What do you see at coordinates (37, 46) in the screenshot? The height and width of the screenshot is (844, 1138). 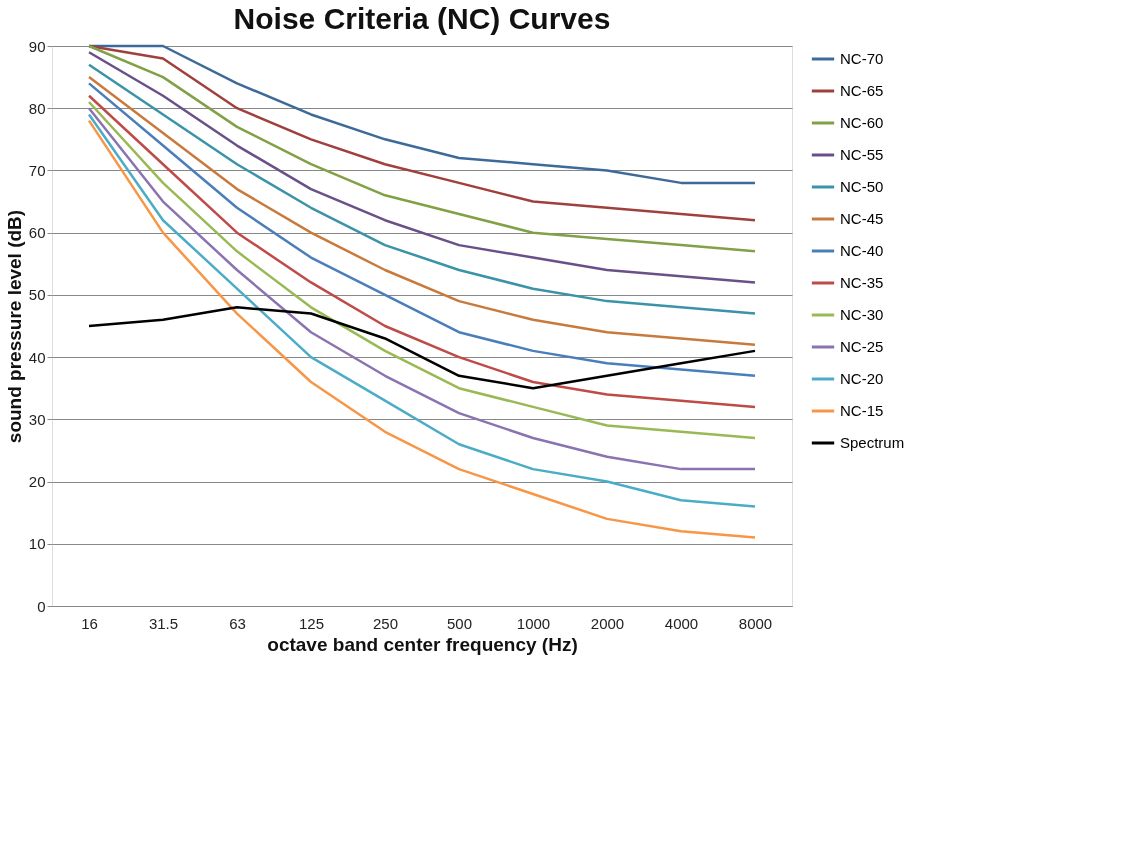 I see `y-tick-label: 90` at bounding box center [37, 46].